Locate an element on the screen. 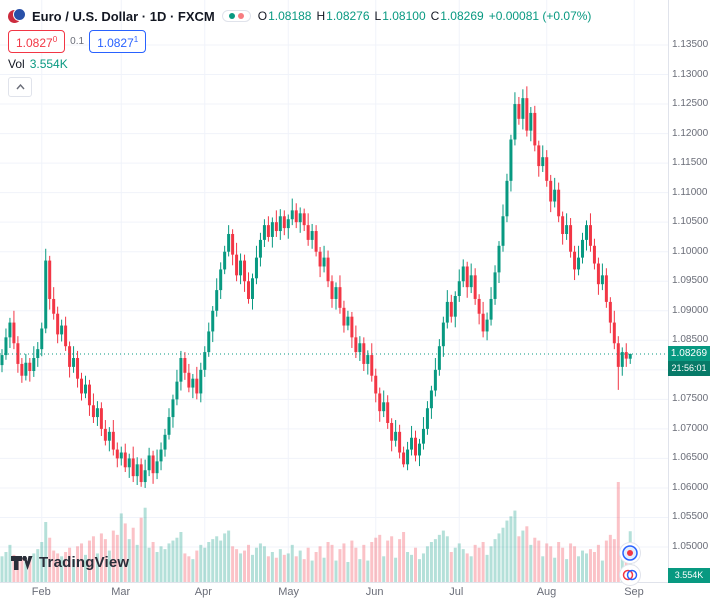 The image size is (710, 600). bar-countdown-badge: 21:56:01 is located at coordinates (689, 368).